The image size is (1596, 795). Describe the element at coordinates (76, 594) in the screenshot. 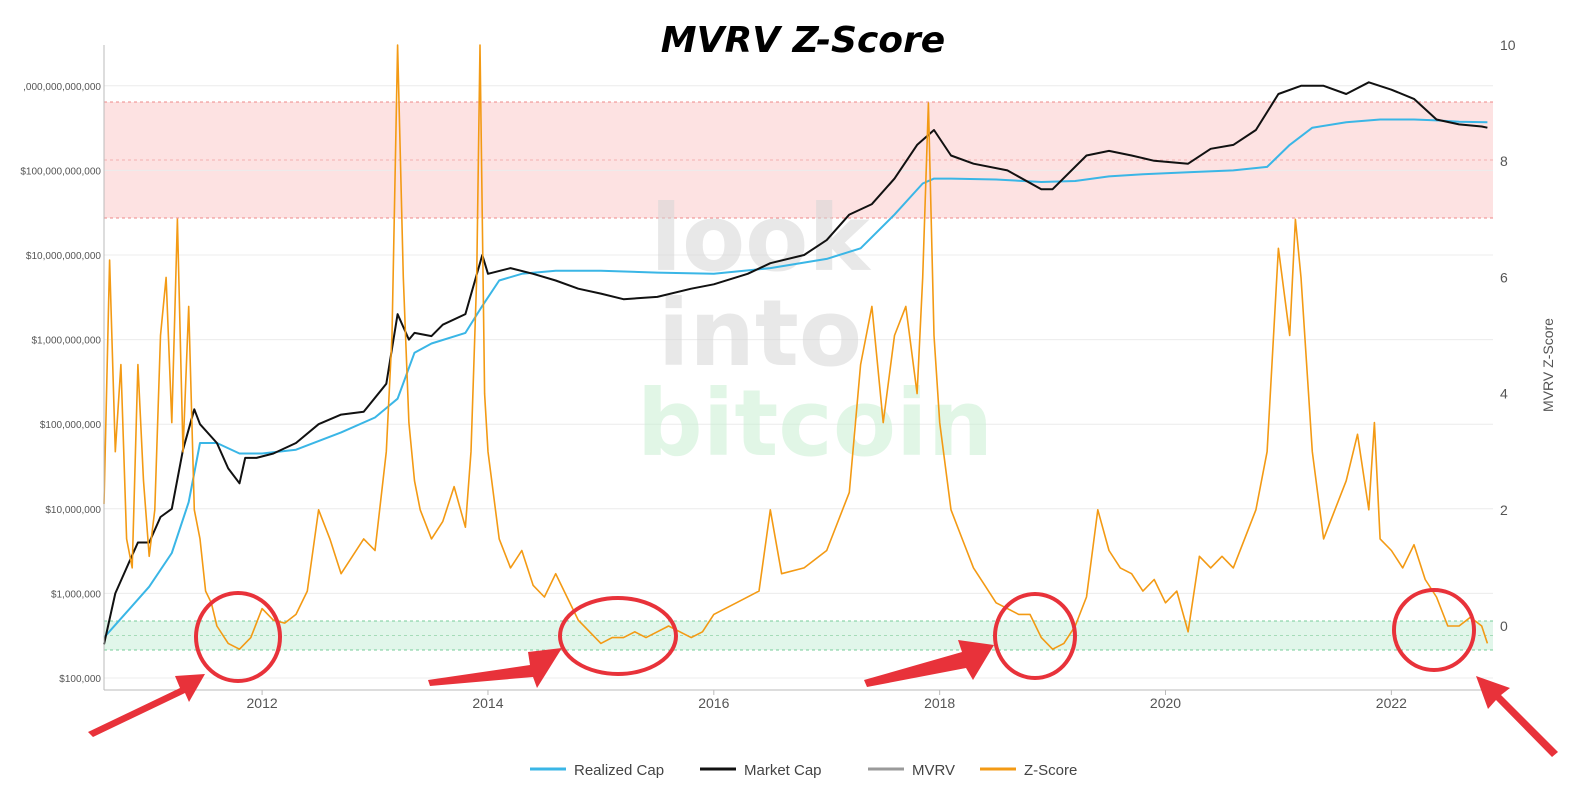

I see `y-left-tick-label: $1,000,000` at that location.